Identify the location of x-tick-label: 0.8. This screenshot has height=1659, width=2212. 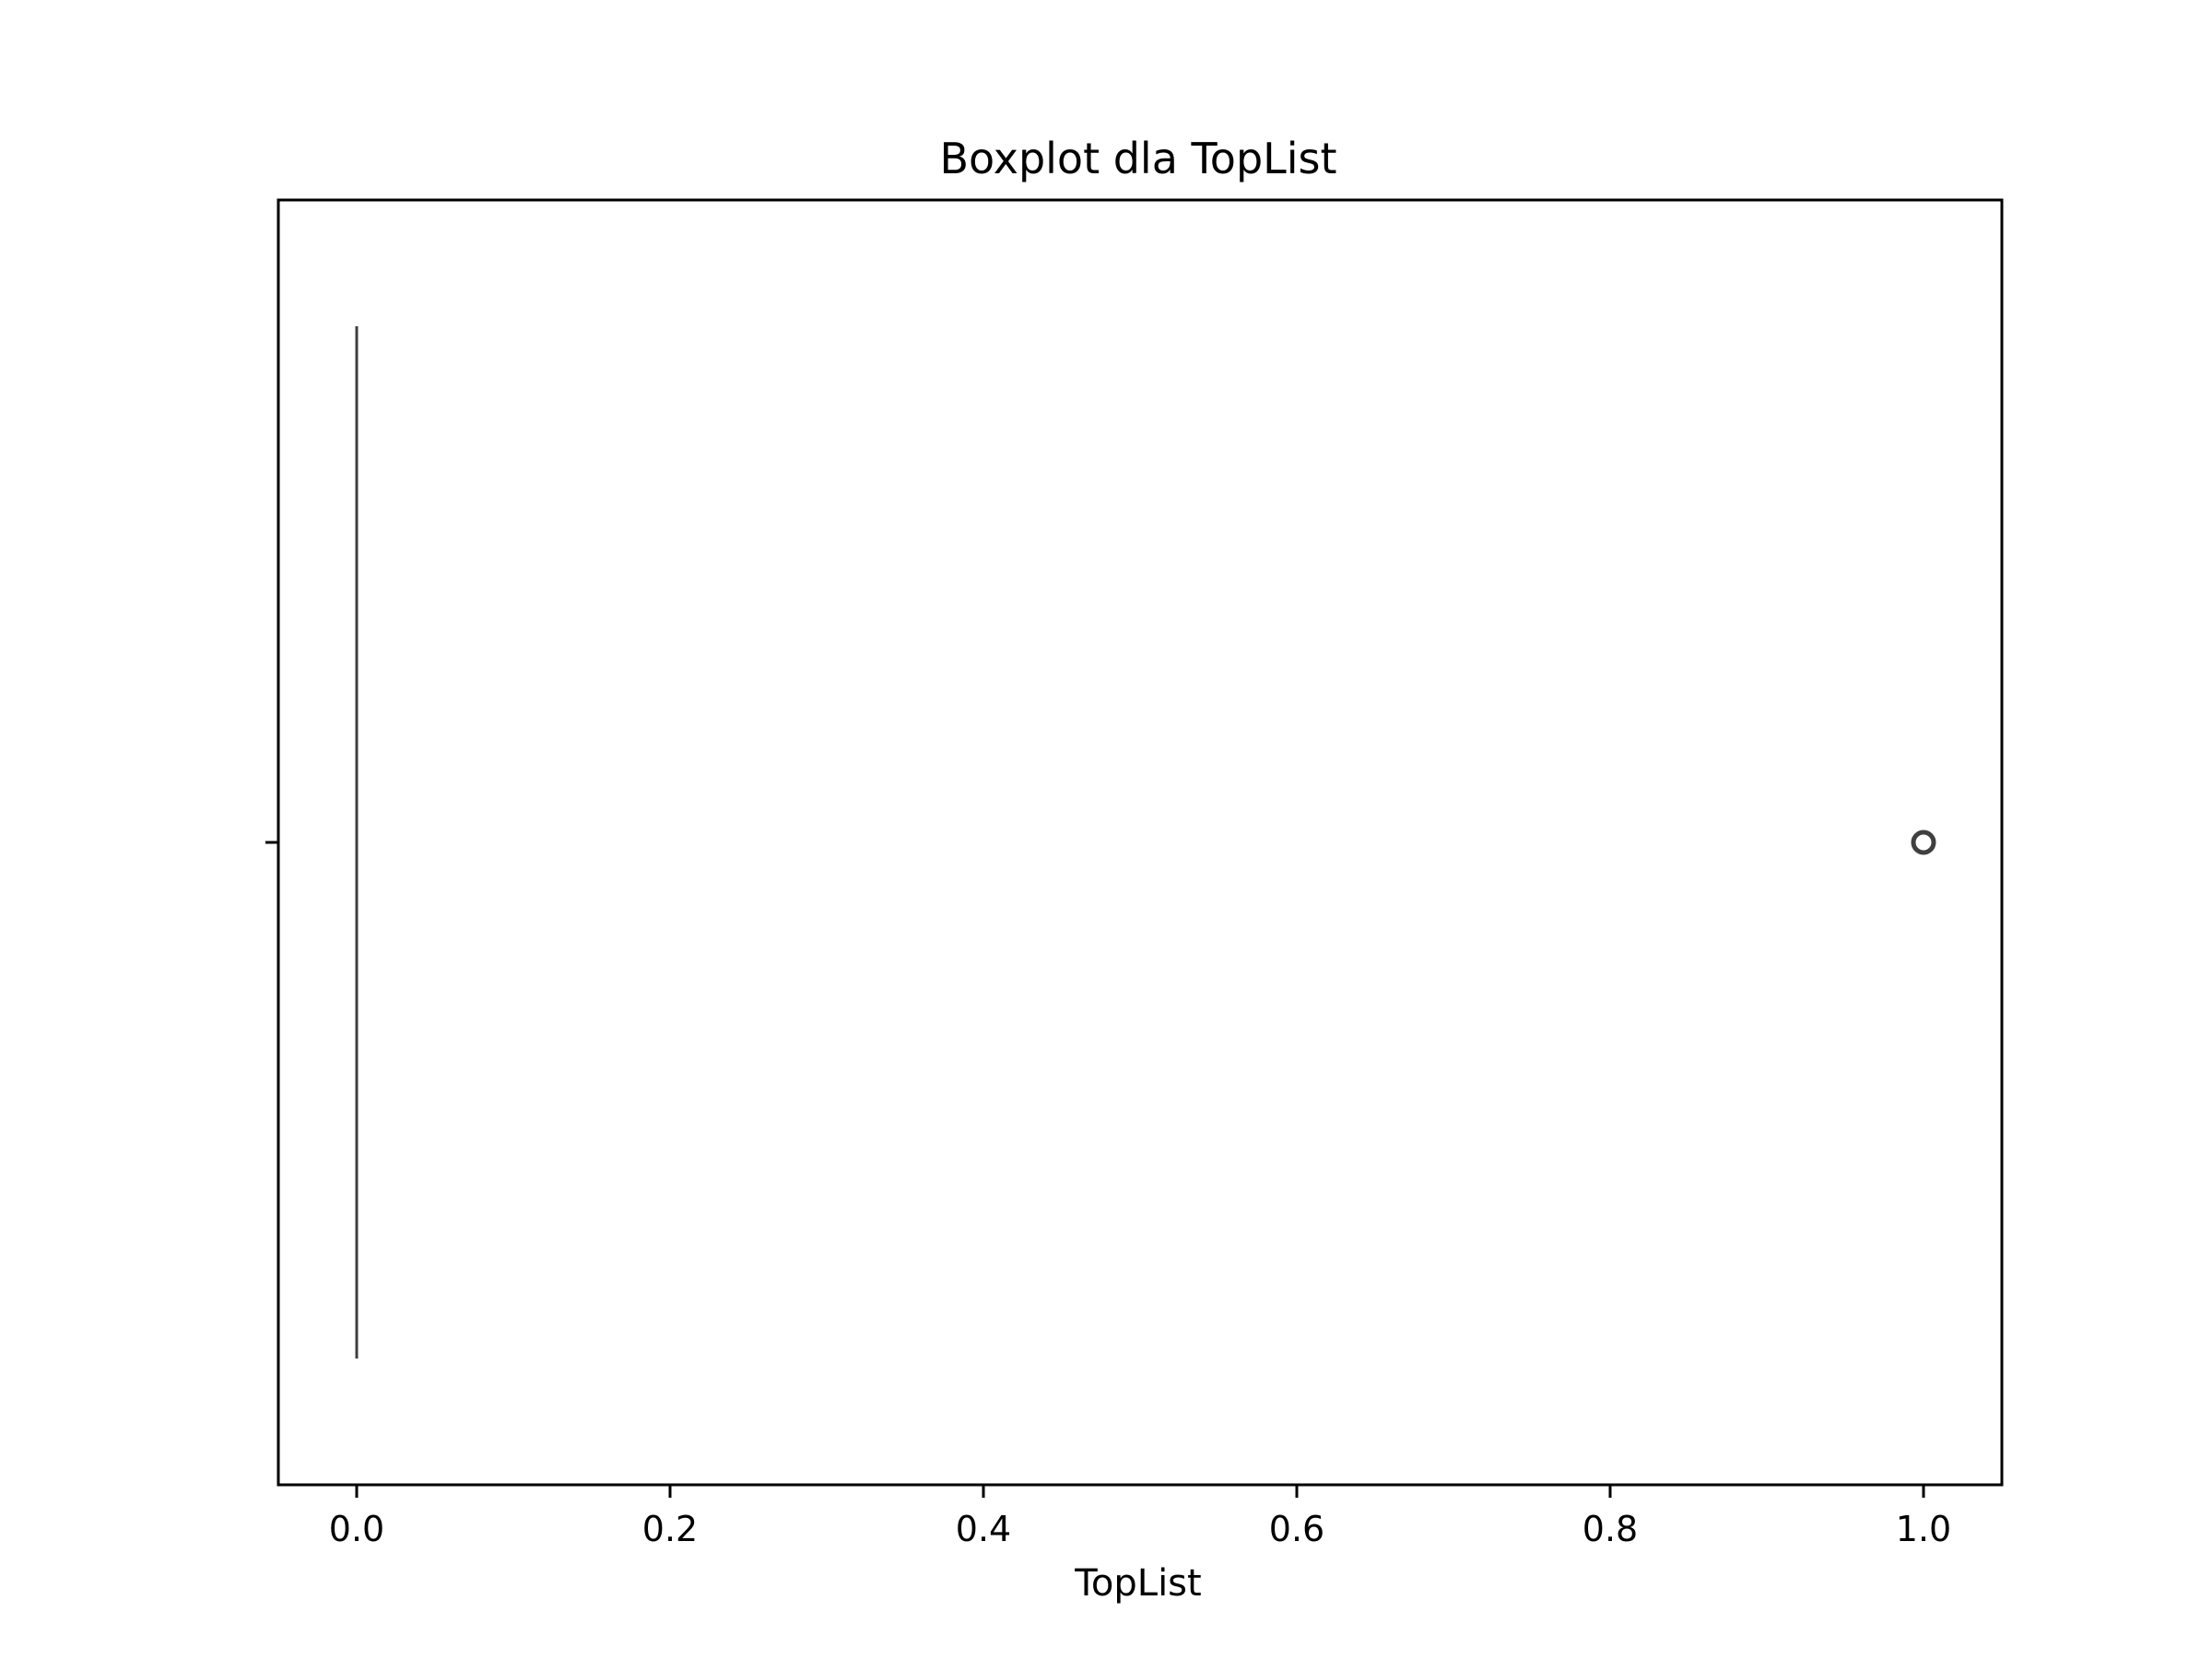
(1610, 1529).